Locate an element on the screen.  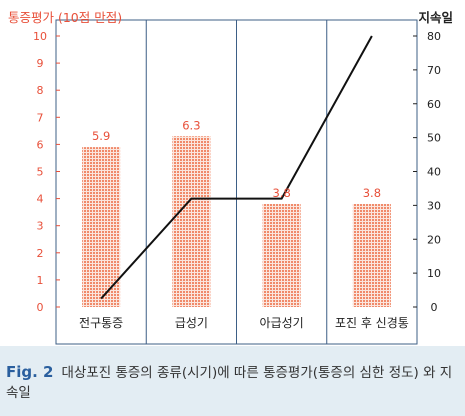
right-tick-label: 80 is located at coordinates (434, 36).